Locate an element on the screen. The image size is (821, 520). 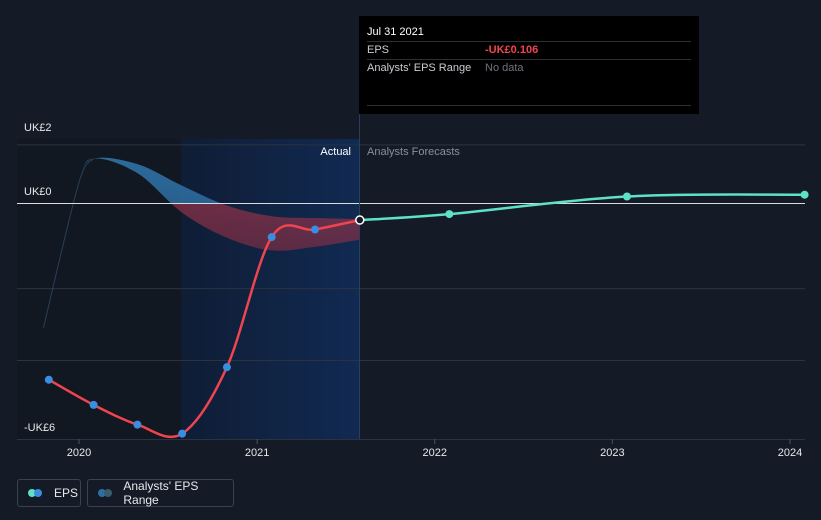
tooltip-range-row: Analysts' EPS Range No data is located at coordinates (529, 68).